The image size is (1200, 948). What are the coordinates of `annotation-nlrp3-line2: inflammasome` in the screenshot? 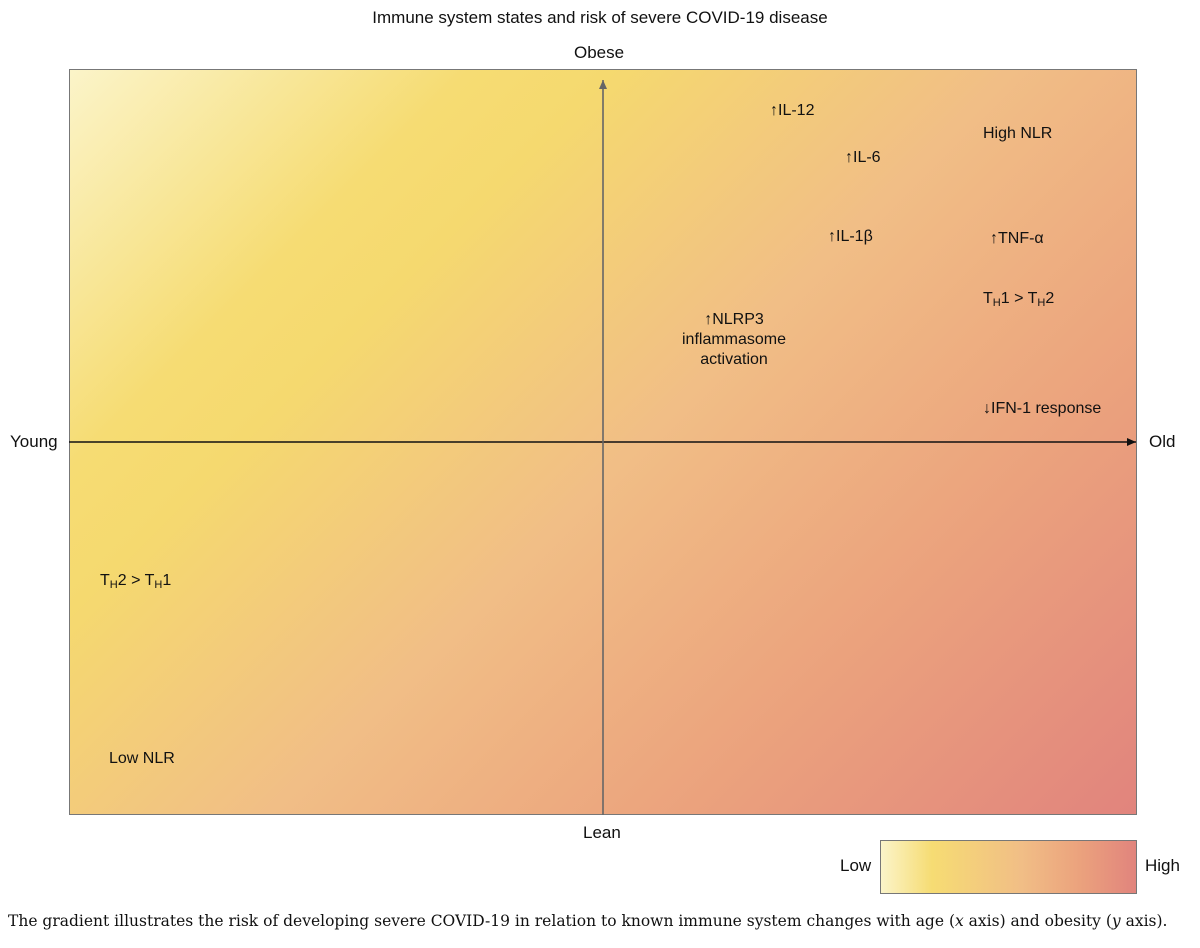 It's located at (734, 339).